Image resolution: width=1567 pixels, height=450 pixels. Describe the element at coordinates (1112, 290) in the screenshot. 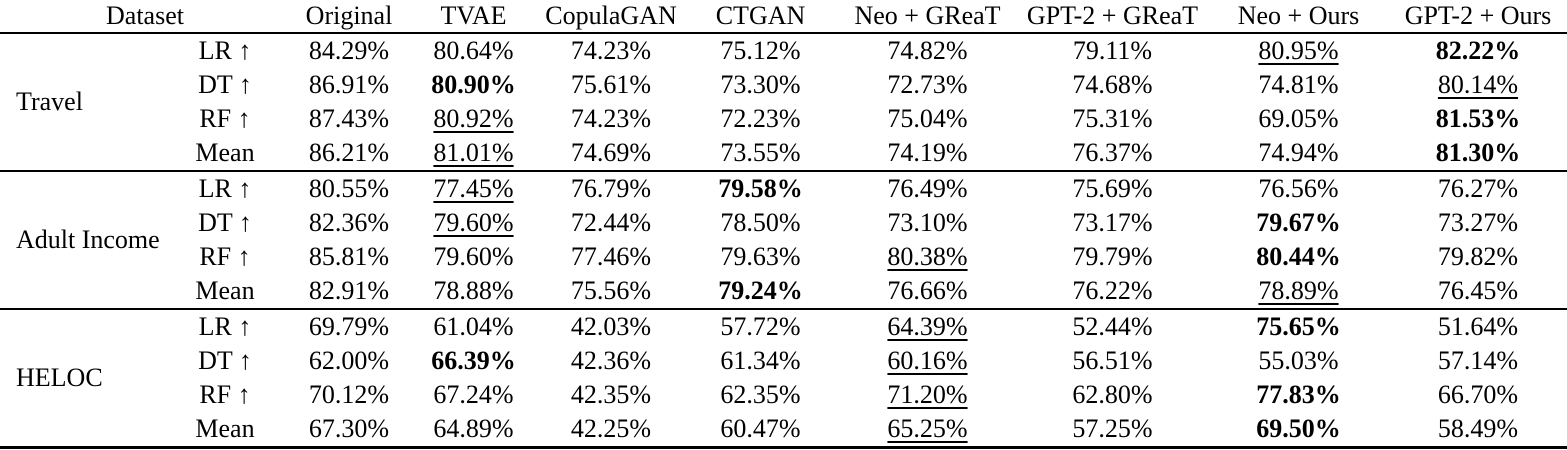

I see `value-cell: 76.22%` at that location.